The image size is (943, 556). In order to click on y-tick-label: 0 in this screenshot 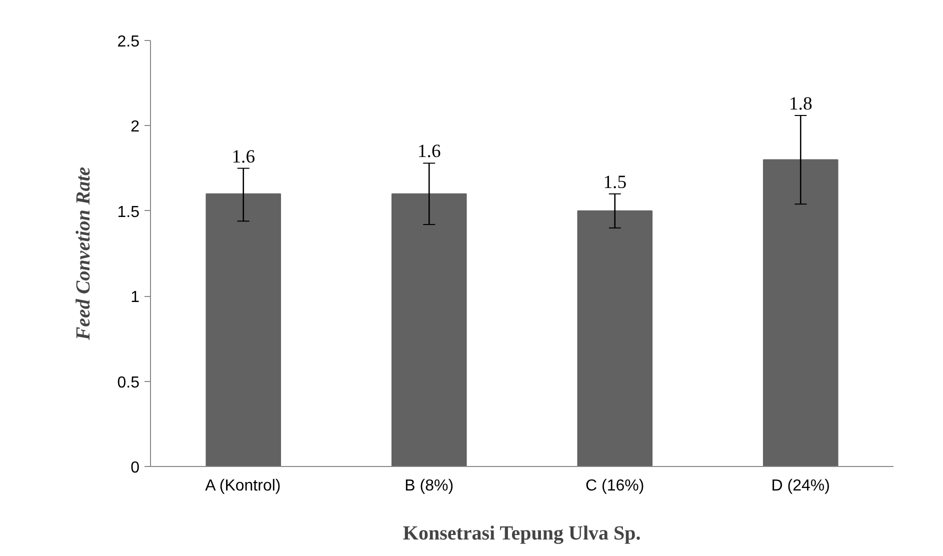, I will do `click(135, 468)`.